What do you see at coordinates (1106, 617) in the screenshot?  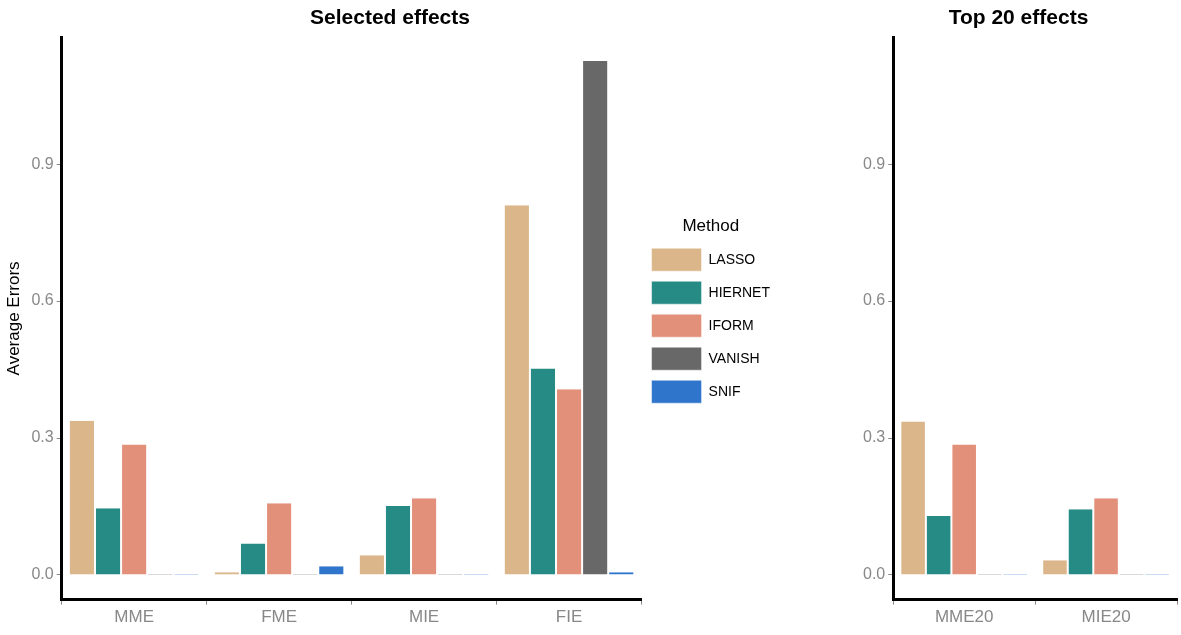 I see `x-tick-label: MIE20` at bounding box center [1106, 617].